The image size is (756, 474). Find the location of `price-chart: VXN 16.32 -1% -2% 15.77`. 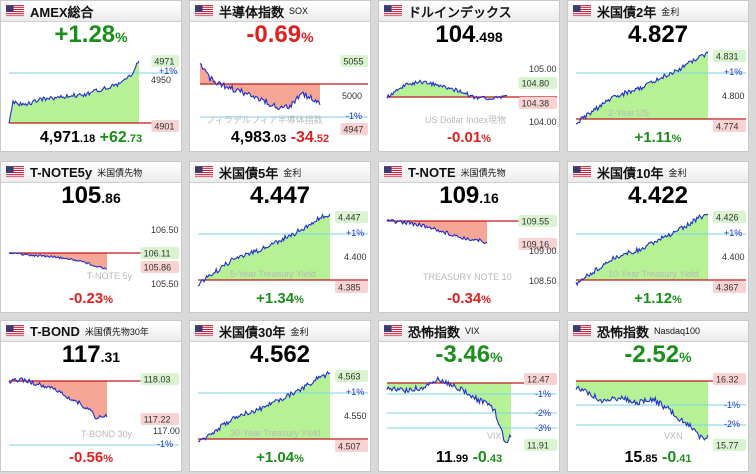

price-chart: VXN 16.32 -1% -2% 15.77 is located at coordinates (660, 412).